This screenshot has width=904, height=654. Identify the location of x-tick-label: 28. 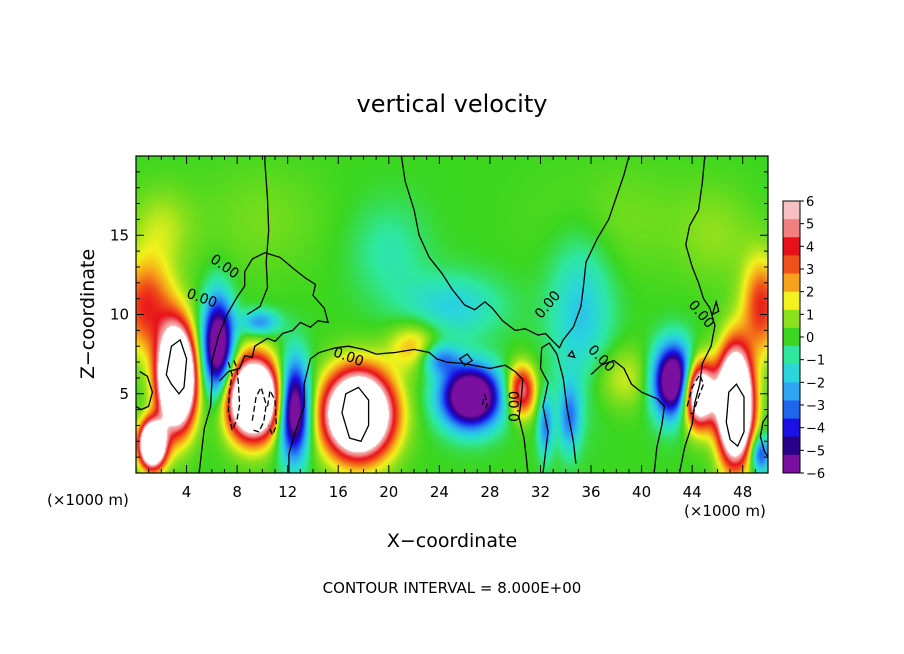
(489, 492).